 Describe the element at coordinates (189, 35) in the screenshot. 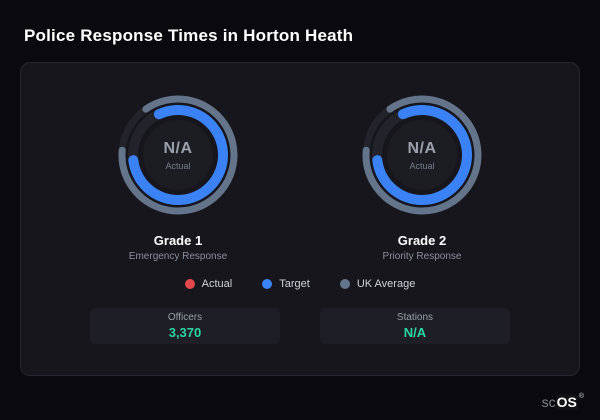

I see `page-title: Police Response Times in Horton Heath` at that location.